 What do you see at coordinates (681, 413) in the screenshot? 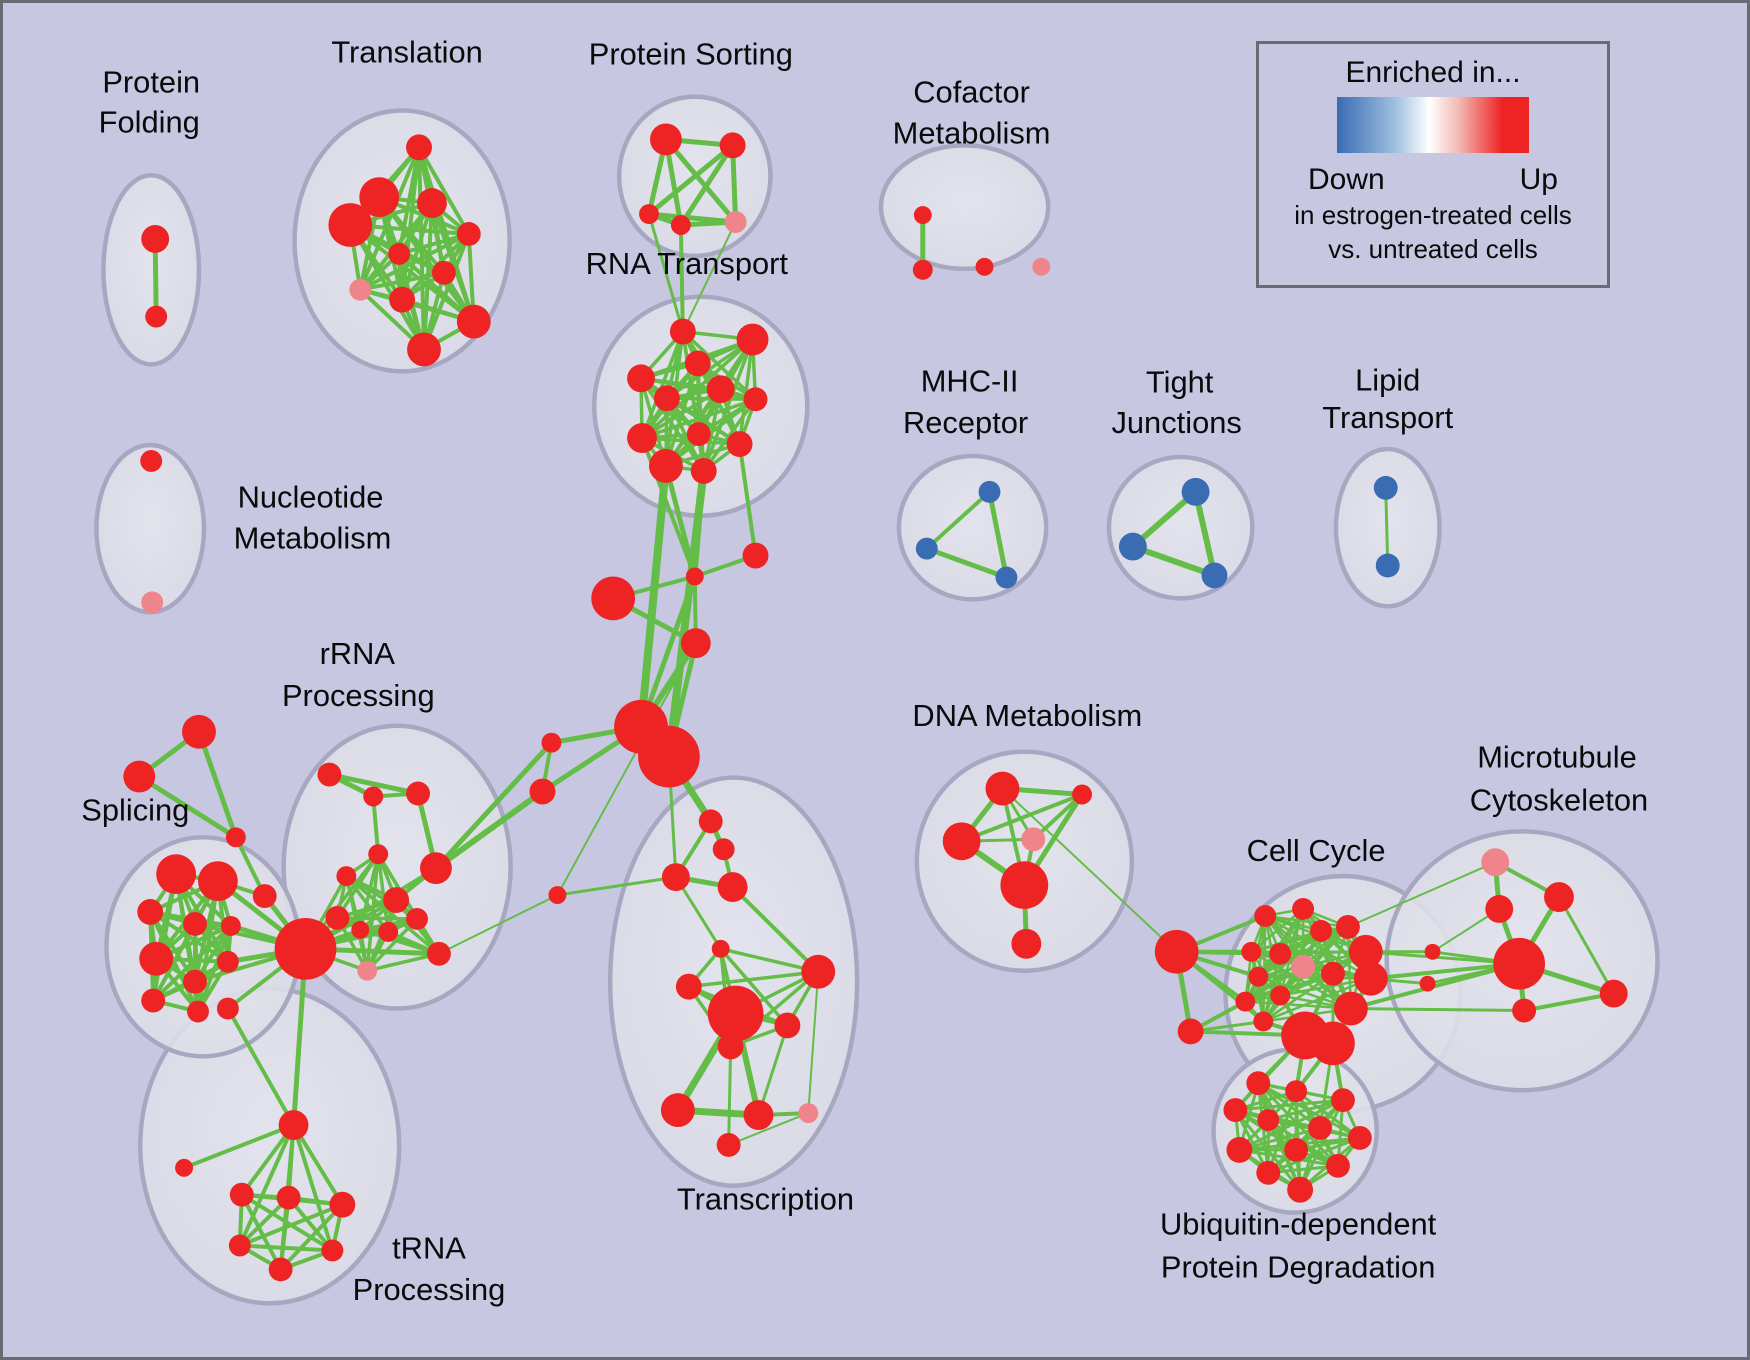
I see `edge-rt6-rt8` at bounding box center [681, 413].